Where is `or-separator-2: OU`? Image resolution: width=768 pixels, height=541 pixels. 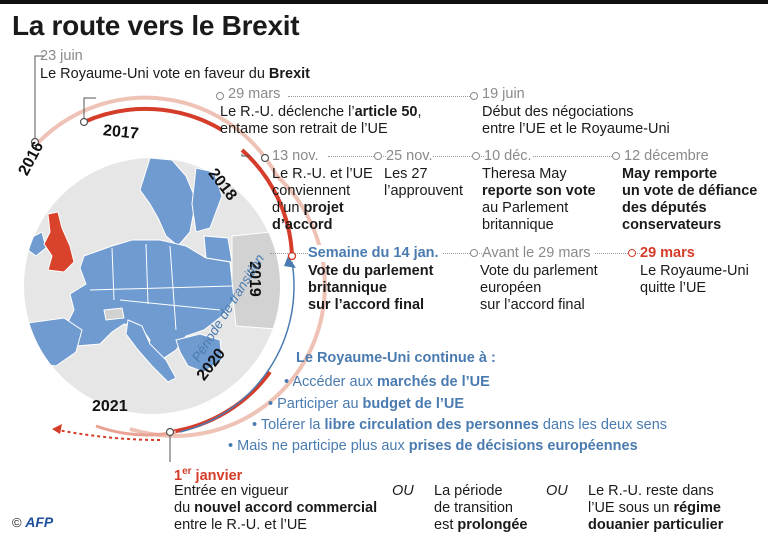
or-separator-2: OU is located at coordinates (557, 491).